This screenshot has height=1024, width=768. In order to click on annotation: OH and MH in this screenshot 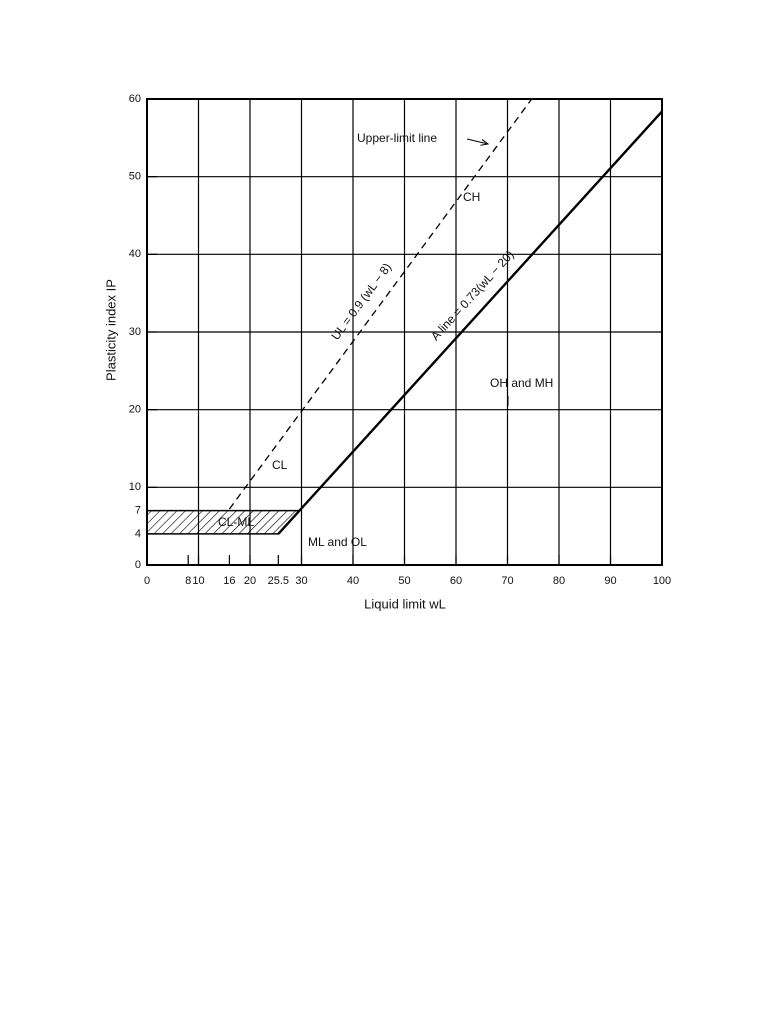, I will do `click(521, 383)`.